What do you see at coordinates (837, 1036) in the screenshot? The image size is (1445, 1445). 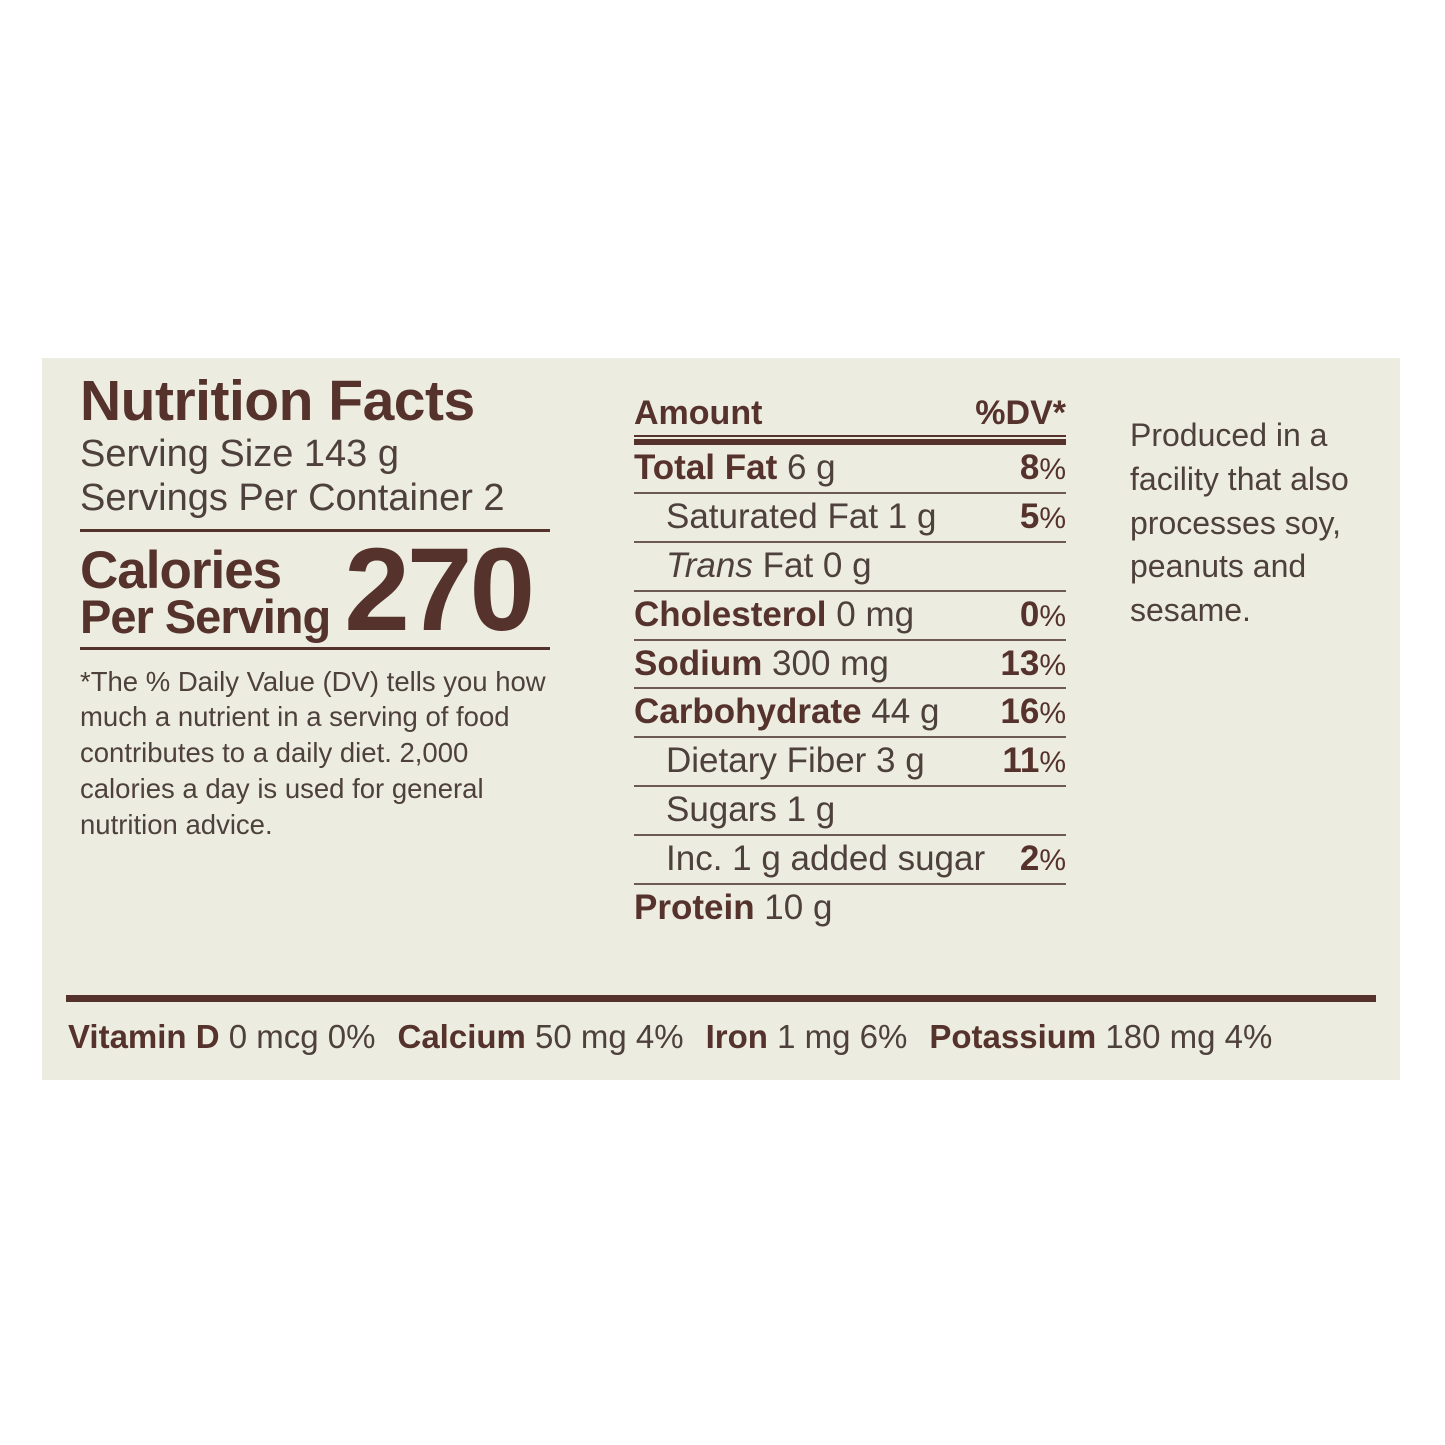 I see `vitamin-value: 1 mg 6%` at bounding box center [837, 1036].